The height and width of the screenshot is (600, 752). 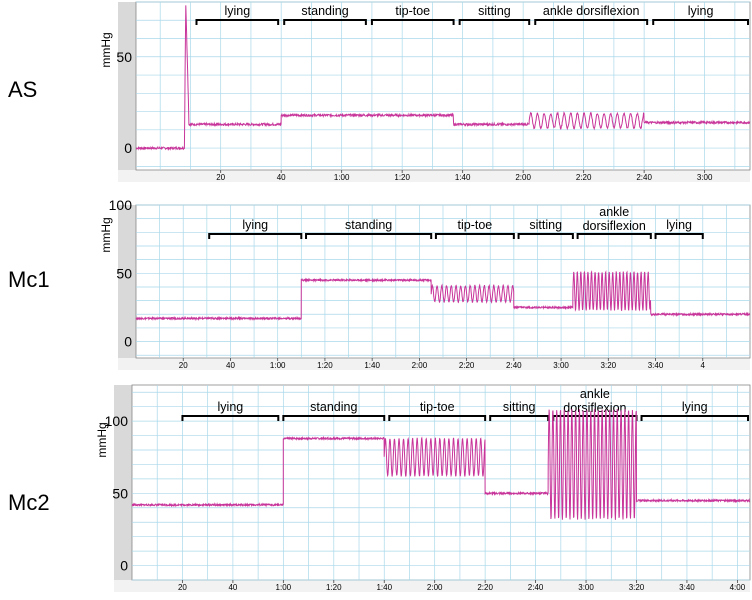 What do you see at coordinates (703, 365) in the screenshot?
I see `x-tick-label: 4` at bounding box center [703, 365].